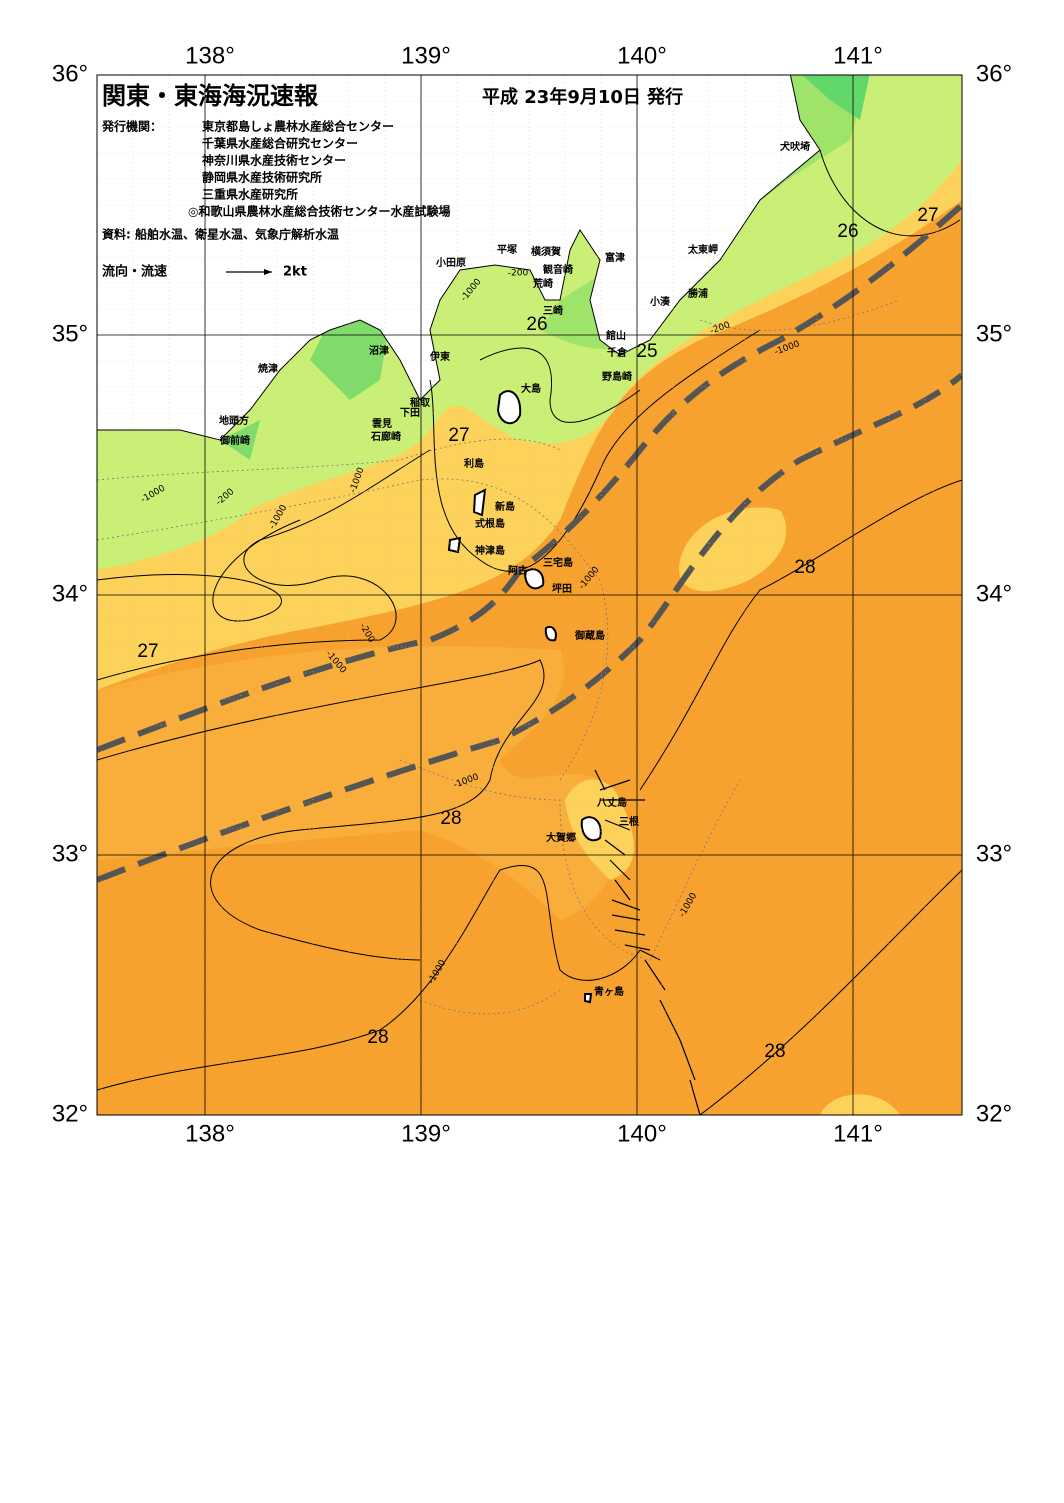 The width and height of the screenshot is (1064, 1503). Describe the element at coordinates (647, 942) in the screenshot. I see `current-arrows` at that location.